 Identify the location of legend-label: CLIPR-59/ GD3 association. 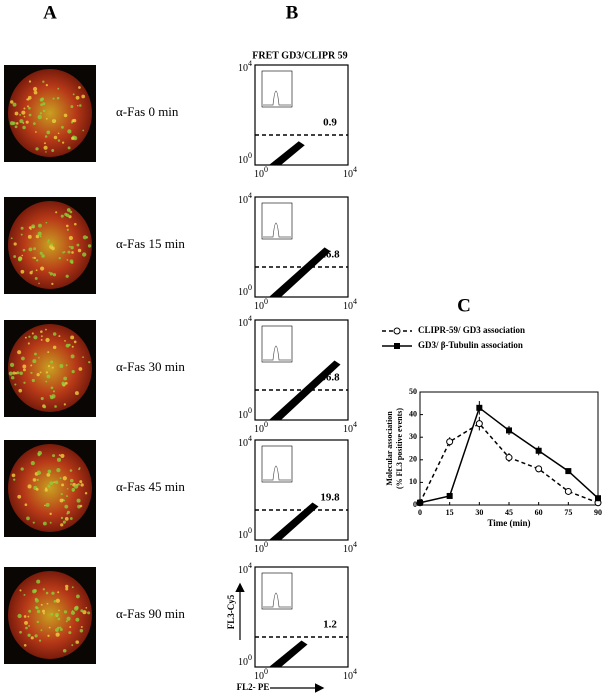
(471, 330).